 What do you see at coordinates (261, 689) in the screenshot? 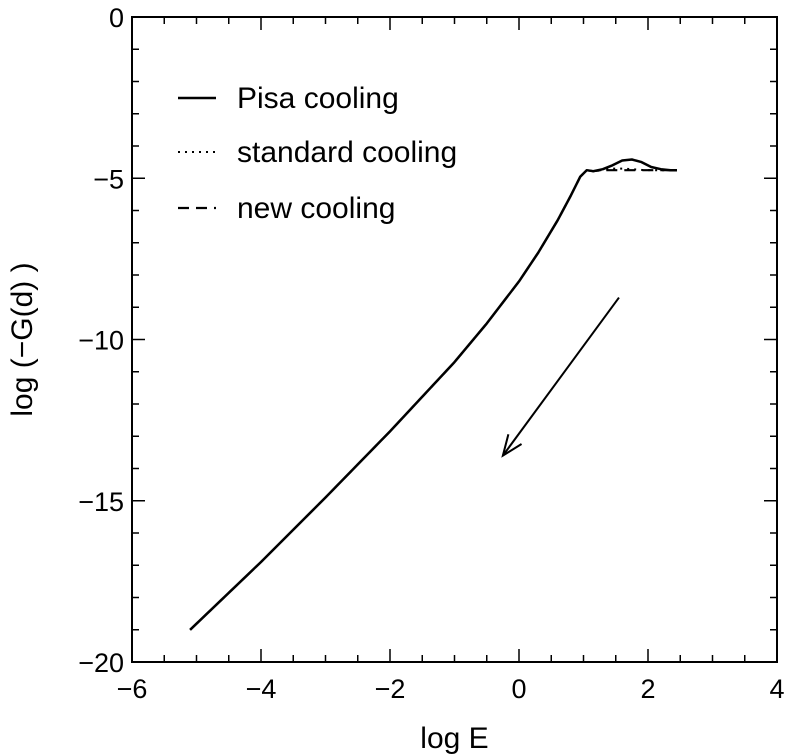
I see `x-tick-label: −4` at bounding box center [261, 689].